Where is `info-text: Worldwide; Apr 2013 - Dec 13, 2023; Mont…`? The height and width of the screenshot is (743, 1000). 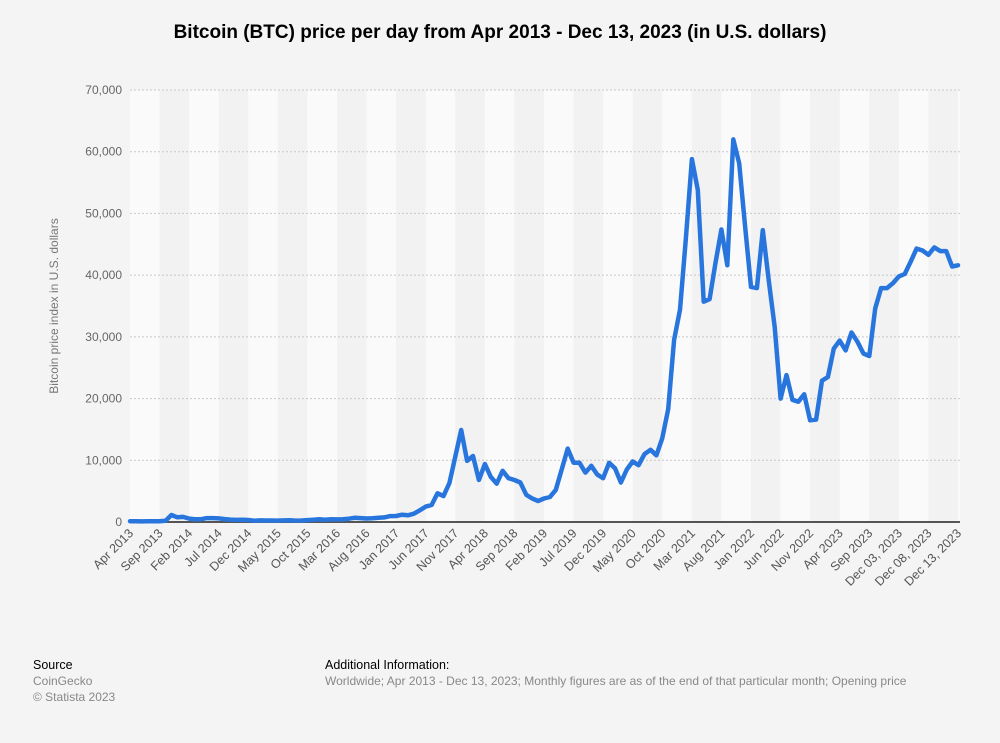 info-text: Worldwide; Apr 2013 - Dec 13, 2023; Mont… is located at coordinates (616, 681).